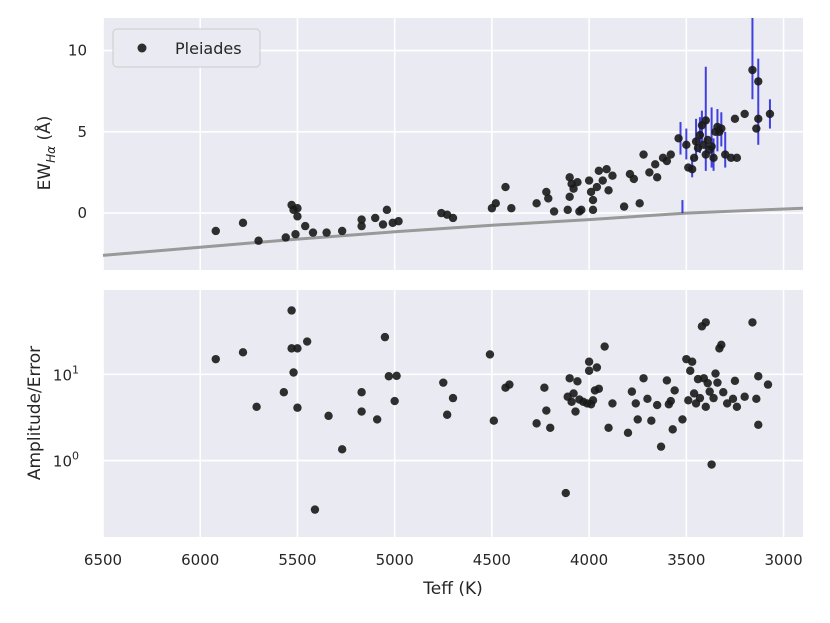  What do you see at coordinates (66, 460) in the screenshot?
I see `bottom-y-tick-label: 10⁰` at bounding box center [66, 460].